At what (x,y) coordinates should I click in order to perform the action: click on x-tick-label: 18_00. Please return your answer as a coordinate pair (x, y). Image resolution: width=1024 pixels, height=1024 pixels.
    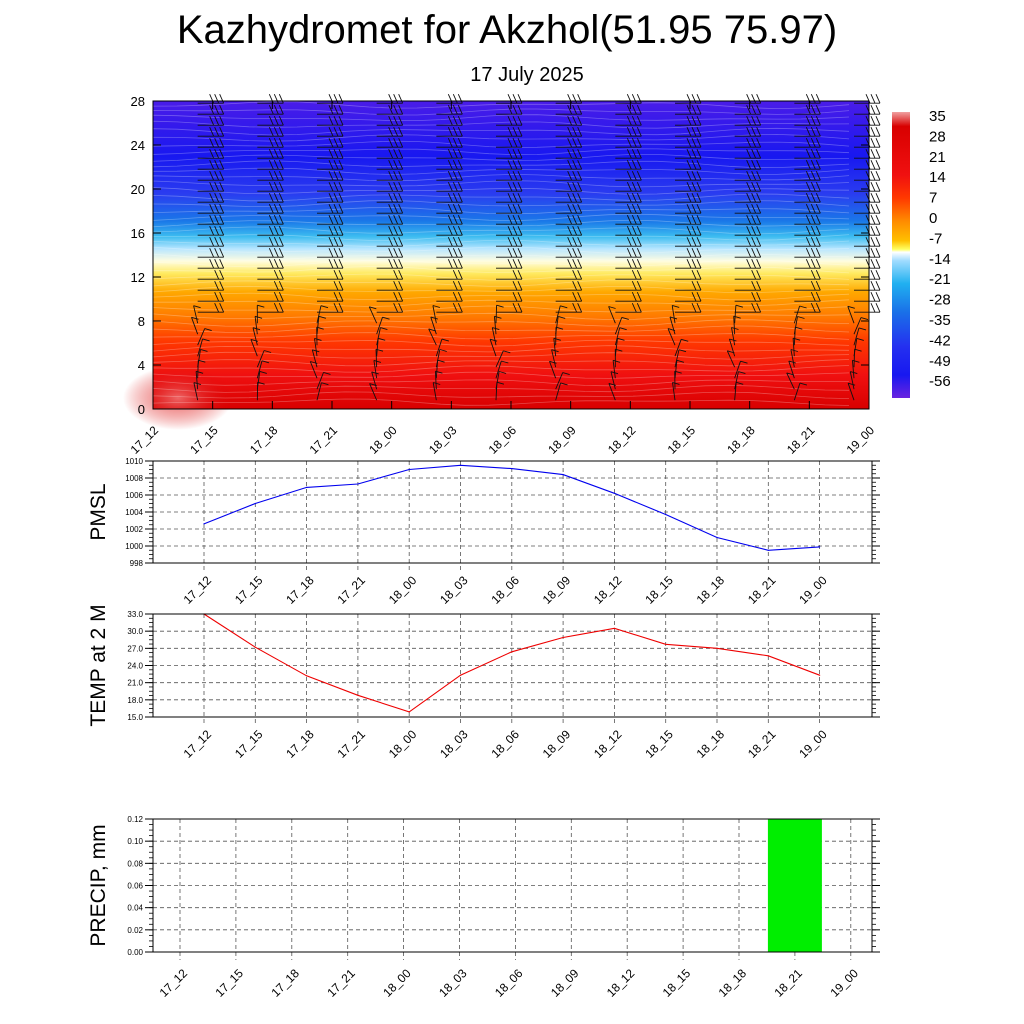
    Looking at the image, I should click on (397, 983).